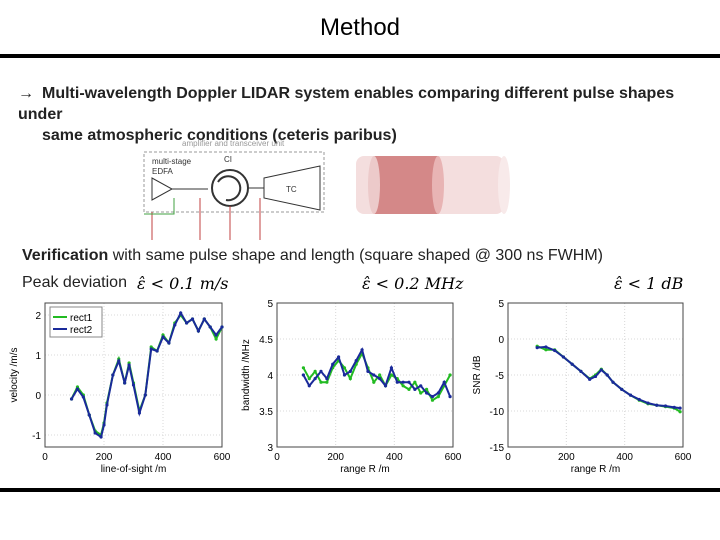 The height and width of the screenshot is (540, 720). I want to click on y-tick-label: 1, so click(38, 356).